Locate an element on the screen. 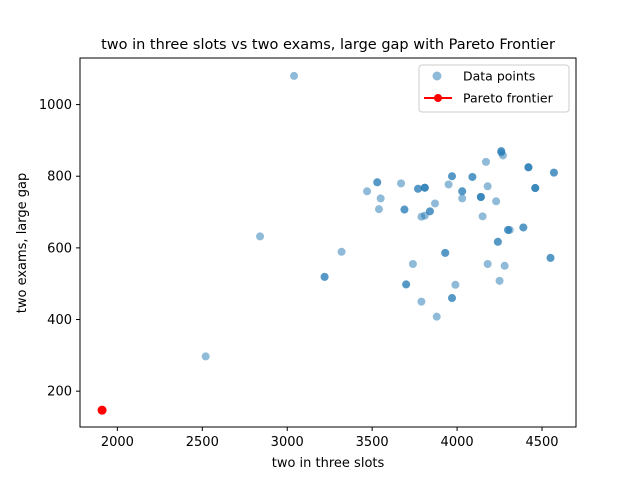 This screenshot has height=480, width=640. y-tick-label: 600 is located at coordinates (59, 248).